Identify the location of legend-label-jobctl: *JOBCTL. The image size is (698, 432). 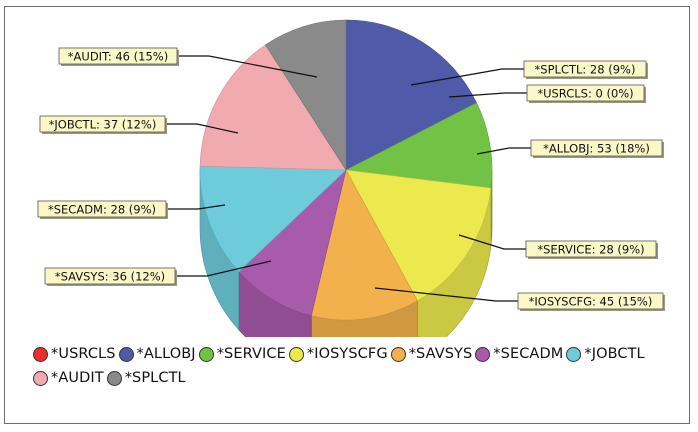
(614, 354).